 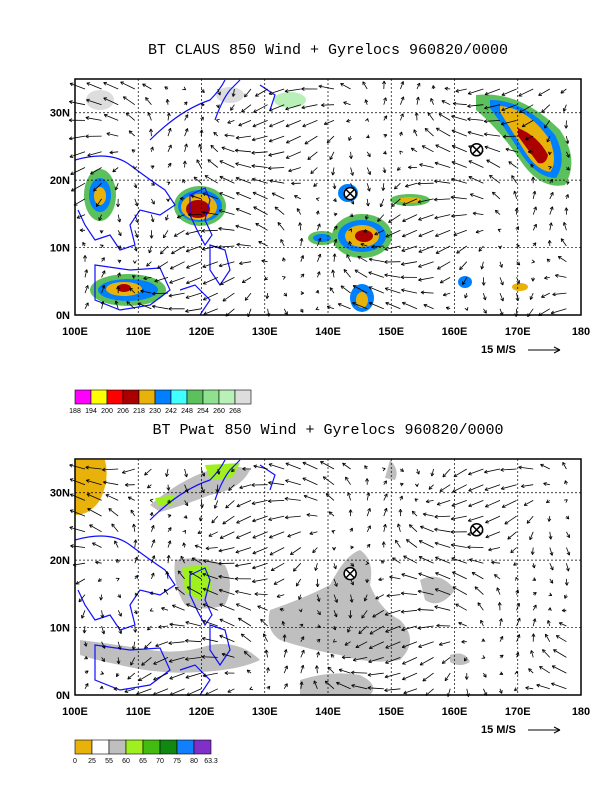 I want to click on panel-title: BT CLAUS 850 Wind + Gyrelocs 960820/0000, so click(x=328, y=50).